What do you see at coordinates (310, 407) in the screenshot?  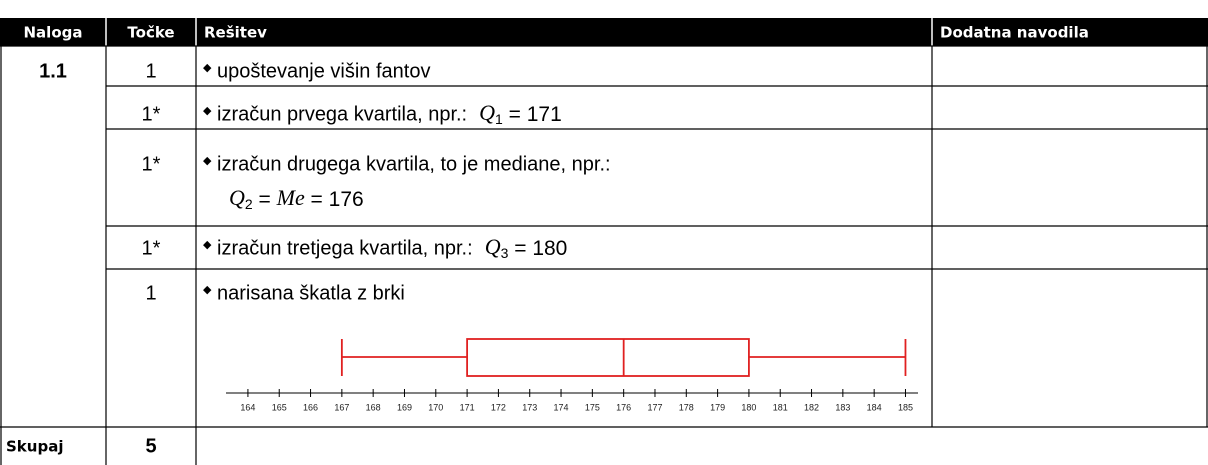 I see `tick-label: 166` at bounding box center [310, 407].